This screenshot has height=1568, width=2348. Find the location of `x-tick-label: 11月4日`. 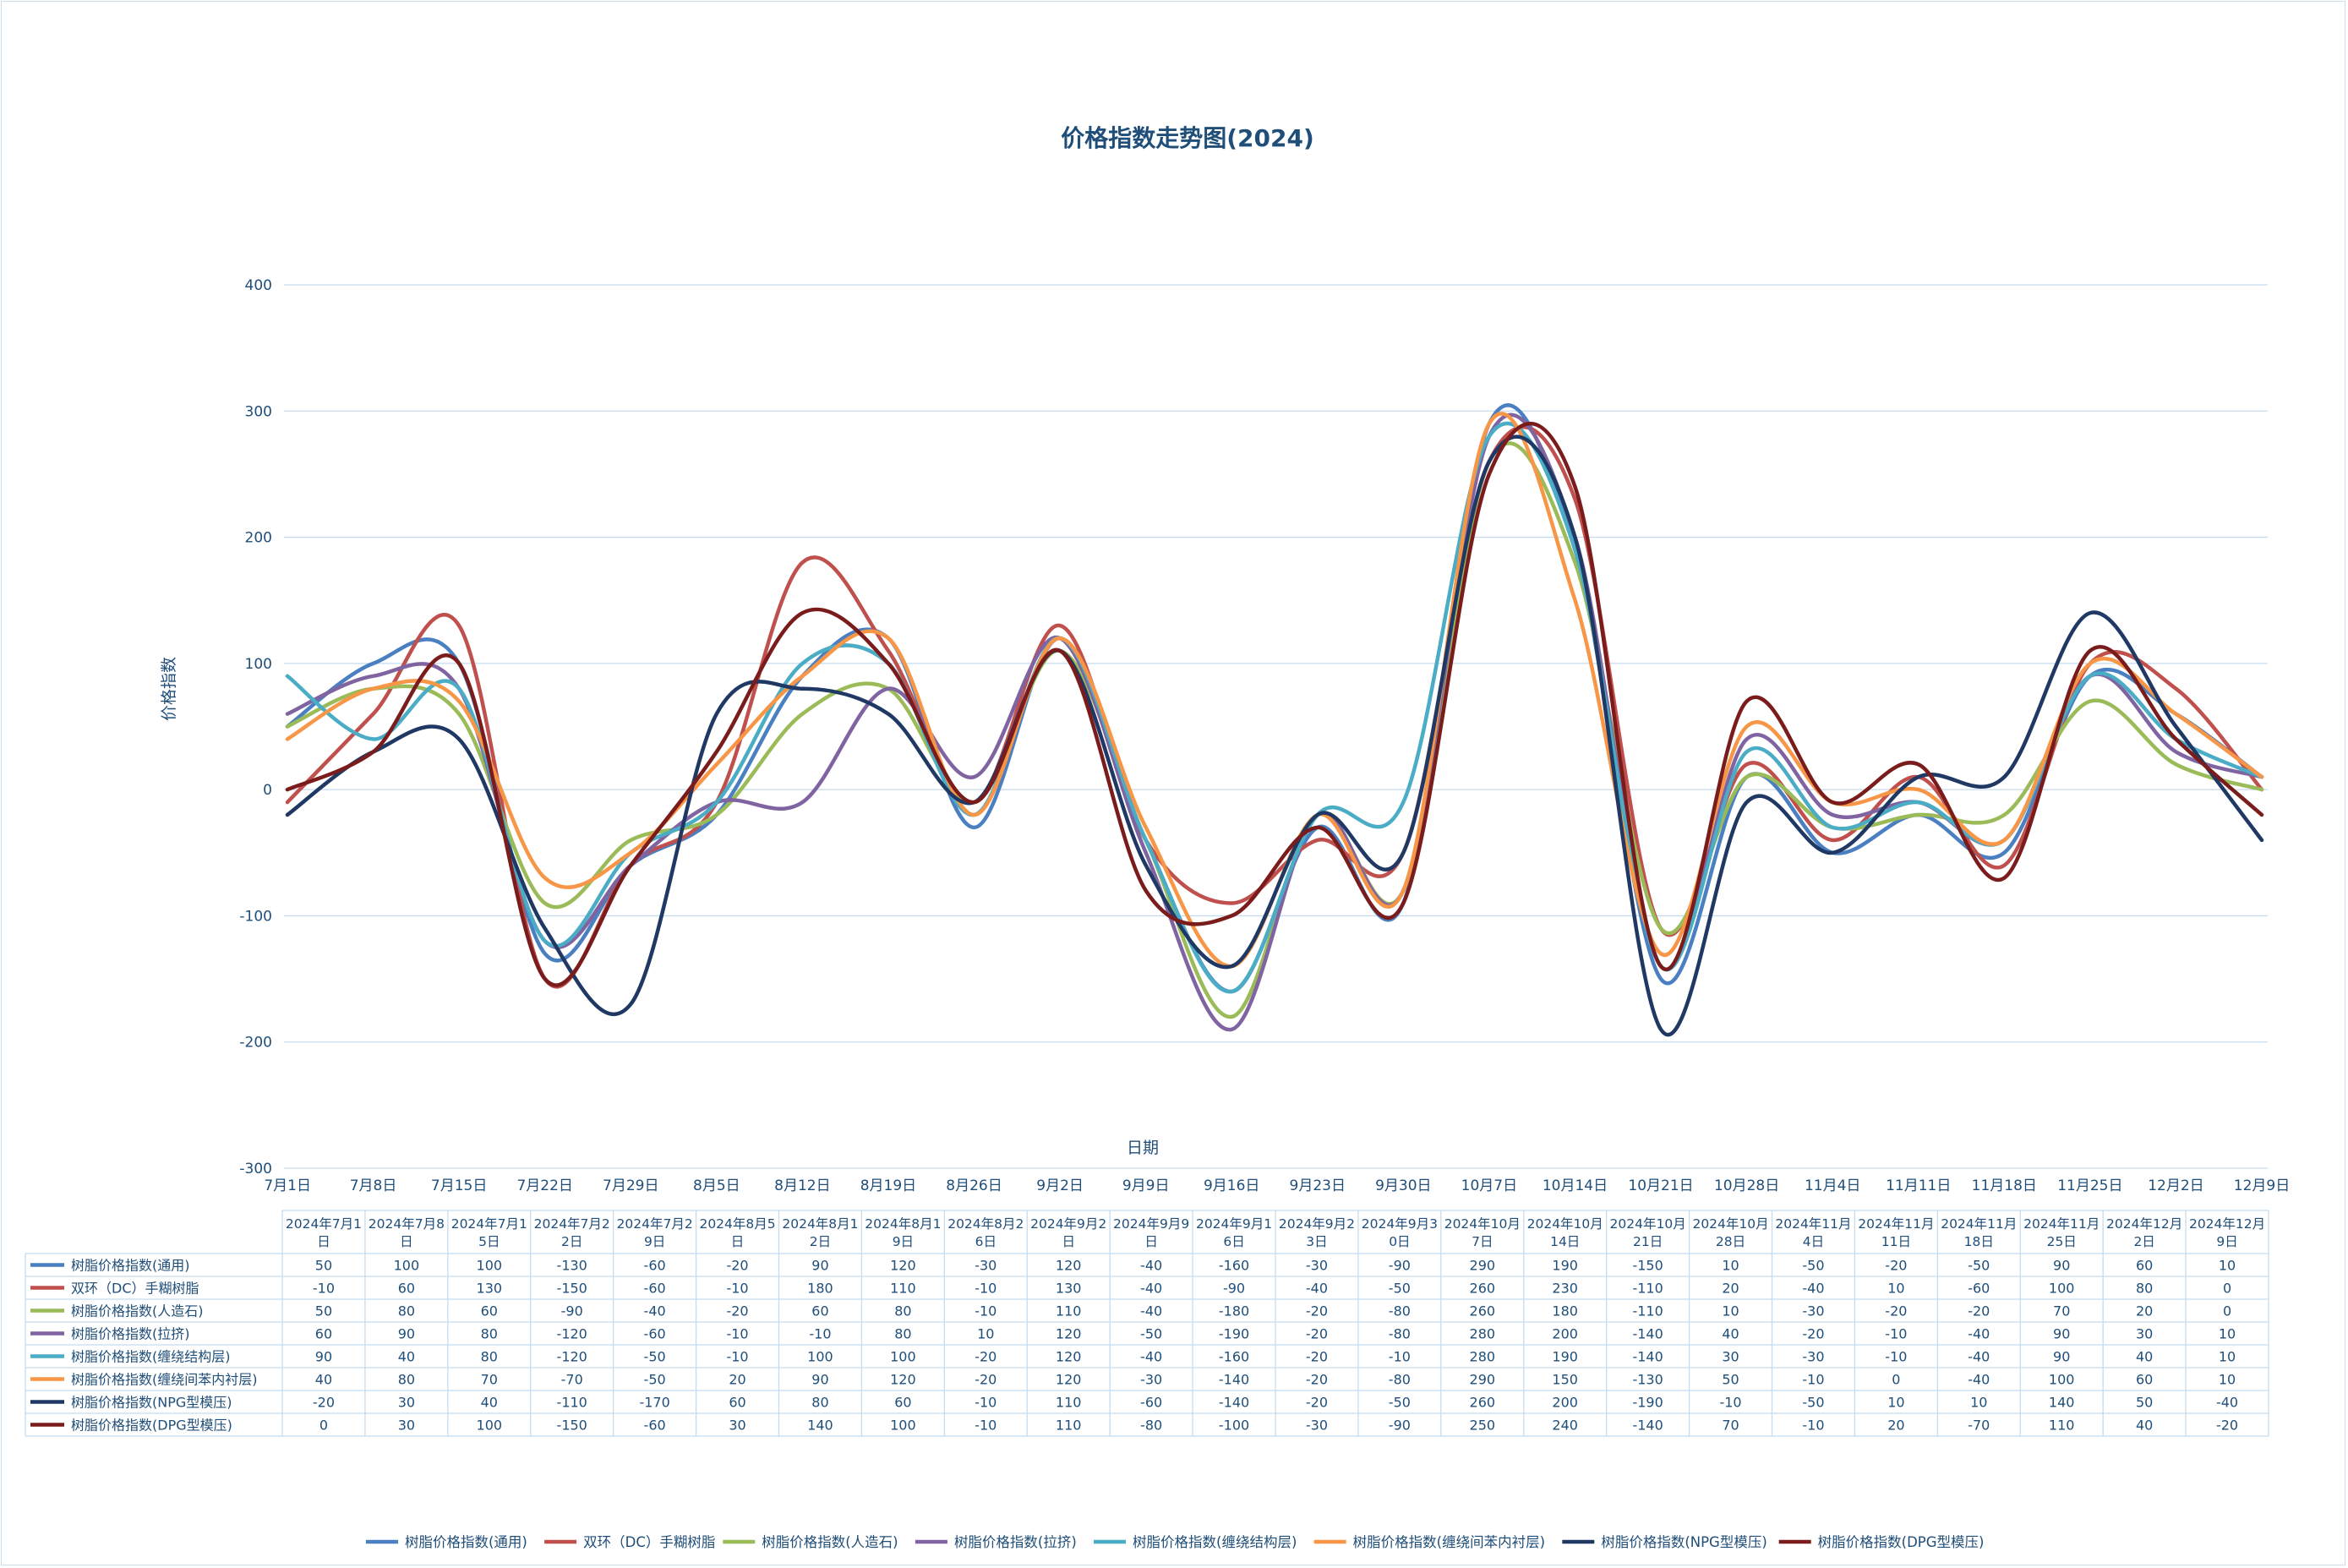

x-tick-label: 11月4日 is located at coordinates (1833, 1185).